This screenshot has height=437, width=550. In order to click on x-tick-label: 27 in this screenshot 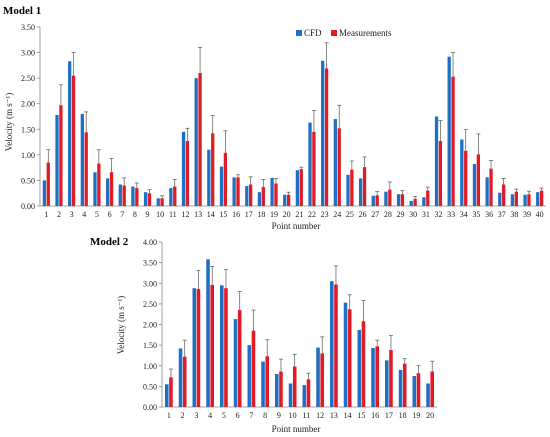, I will do `click(375, 214)`.